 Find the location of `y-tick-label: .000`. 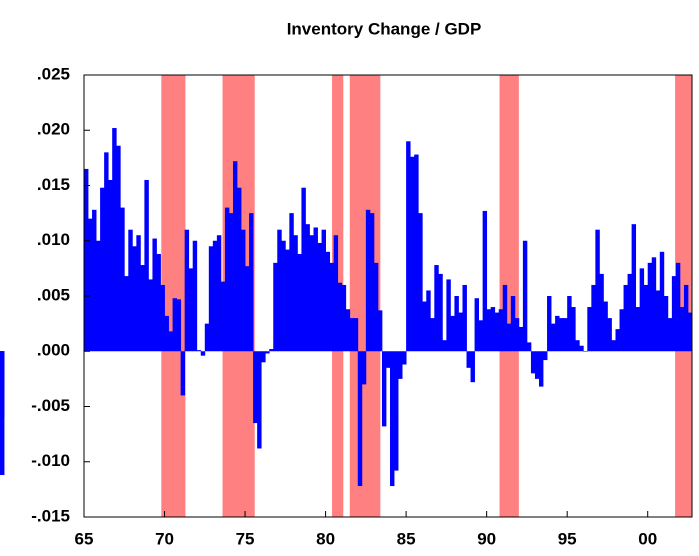

y-tick-label: .000 is located at coordinates (53, 350).